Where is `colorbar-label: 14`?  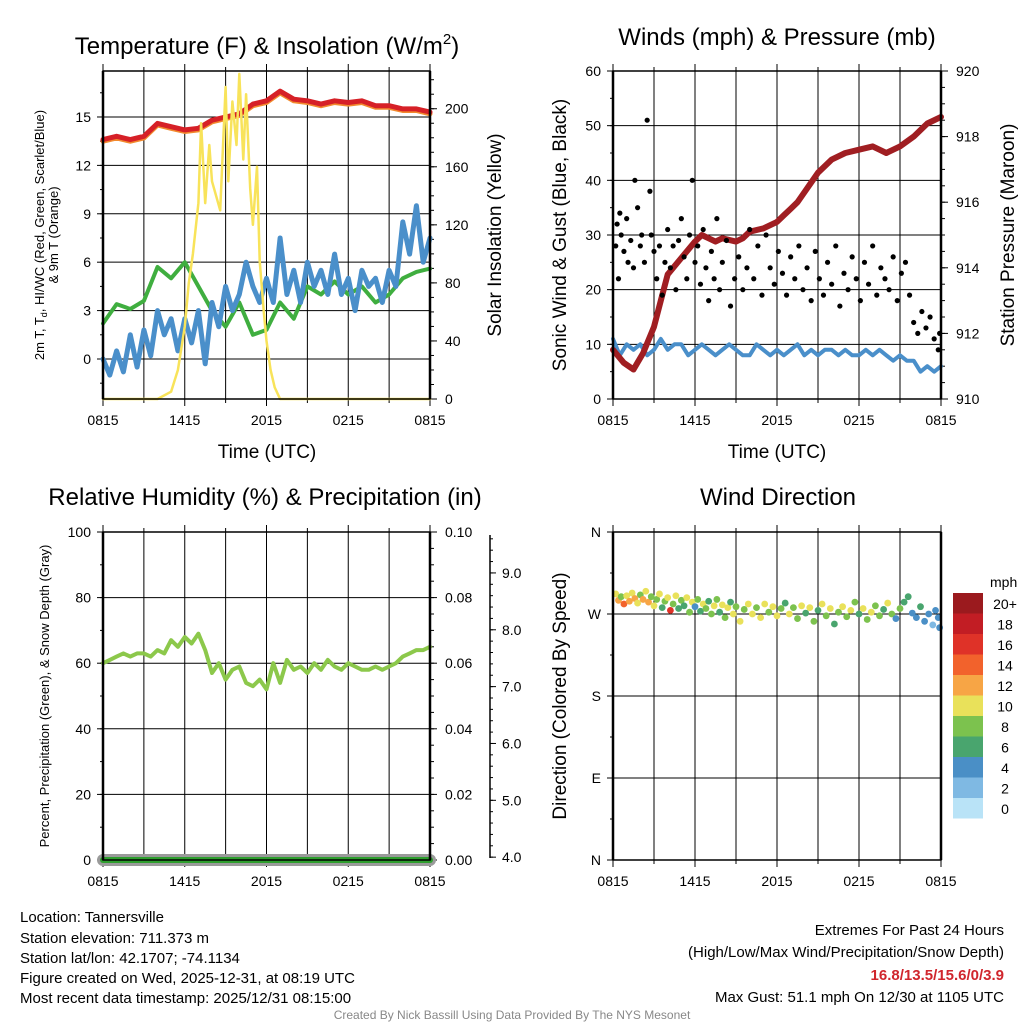
colorbar-label: 14 is located at coordinates (1005, 666).